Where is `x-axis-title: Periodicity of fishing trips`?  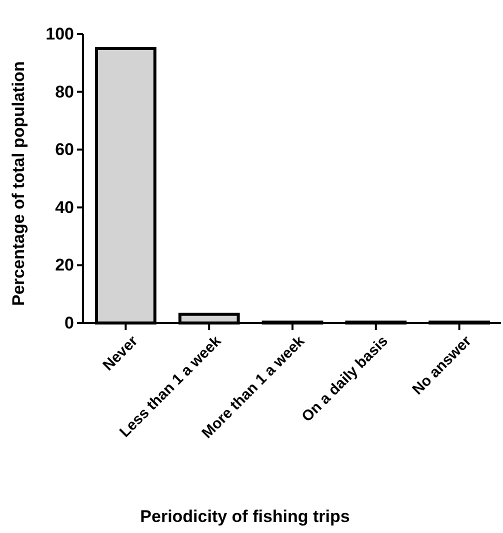
x-axis-title: Periodicity of fishing trips is located at coordinates (245, 516).